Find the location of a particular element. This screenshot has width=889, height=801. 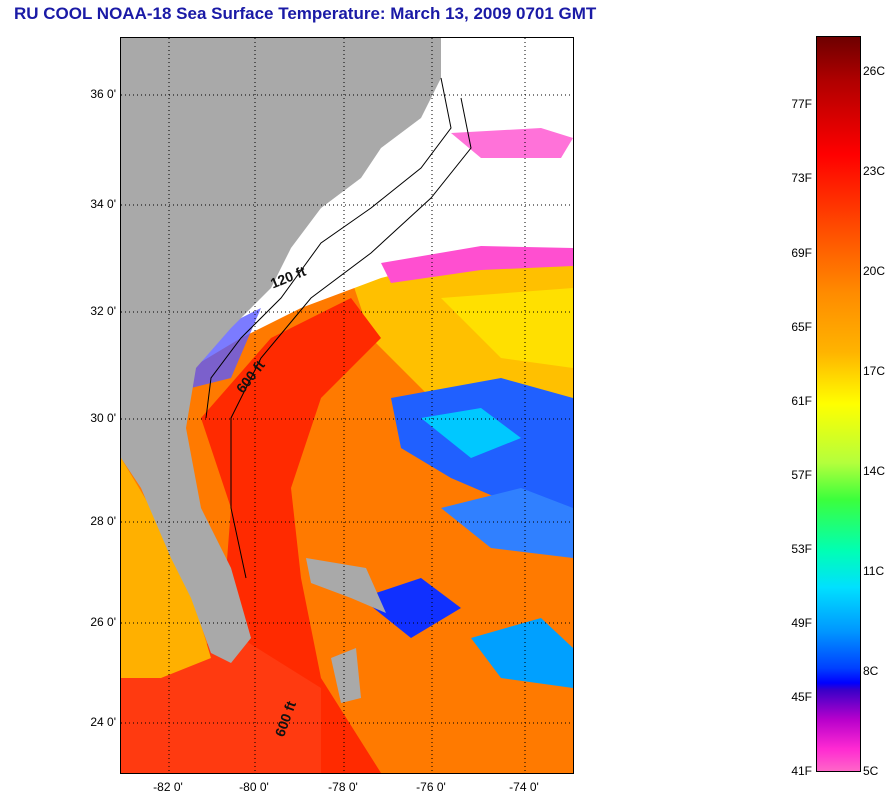

lat-label-28: 28 0' is located at coordinates (103, 521).